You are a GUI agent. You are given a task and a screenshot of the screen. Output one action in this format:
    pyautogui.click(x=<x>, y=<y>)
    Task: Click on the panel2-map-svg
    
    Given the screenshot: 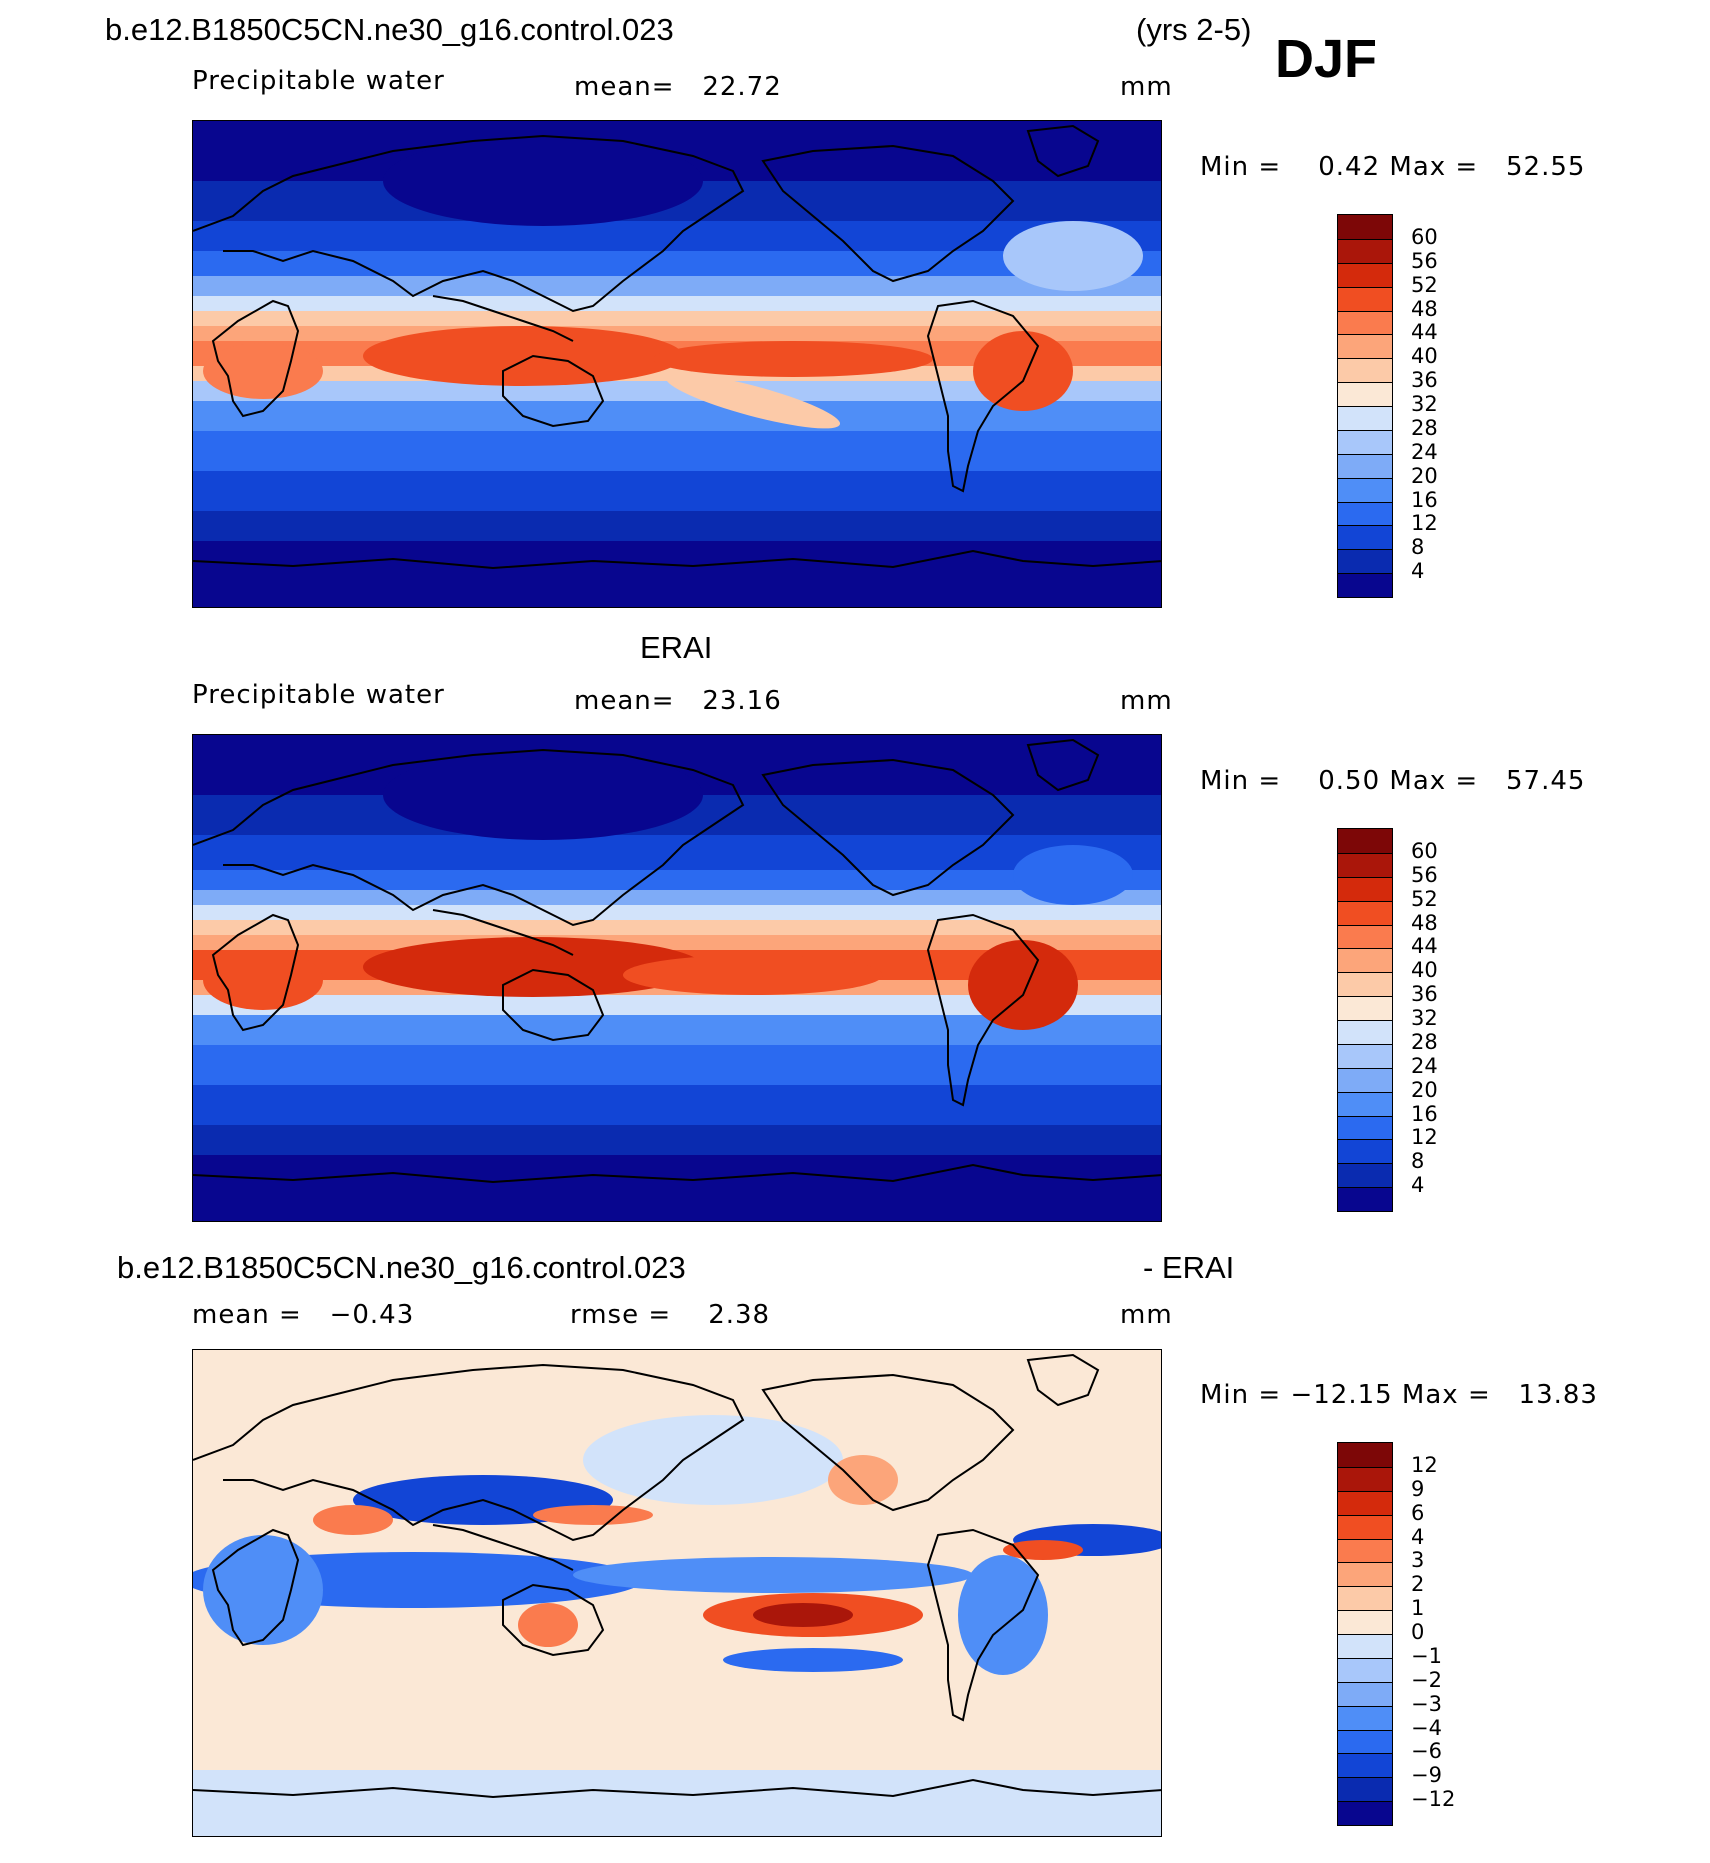 What is the action you would take?
    pyautogui.click(x=677, y=978)
    